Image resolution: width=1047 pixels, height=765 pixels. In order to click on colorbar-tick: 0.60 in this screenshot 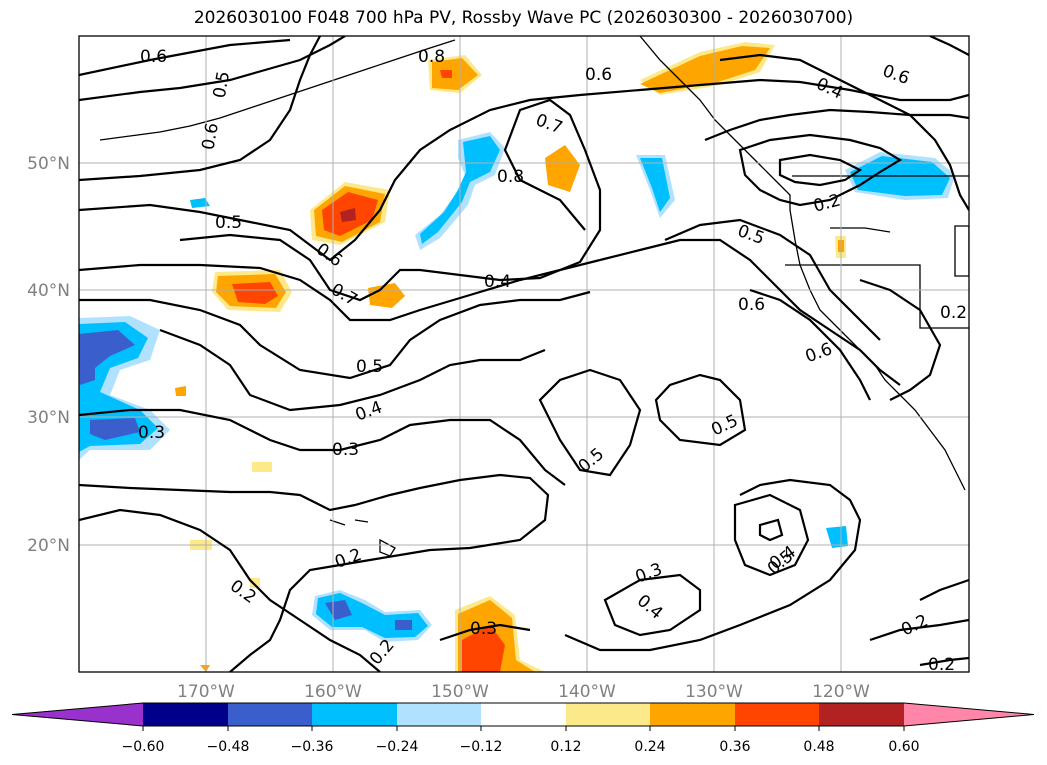, I will do `click(903, 747)`.